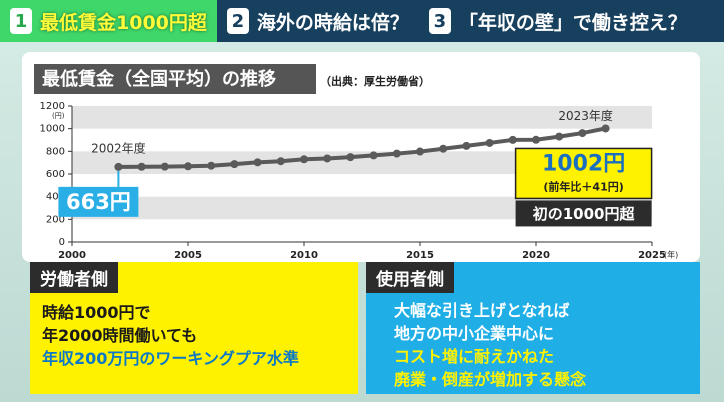  Describe the element at coordinates (159, 79) in the screenshot. I see `chart-title: 最低賃金（全国平均）の推移` at that location.